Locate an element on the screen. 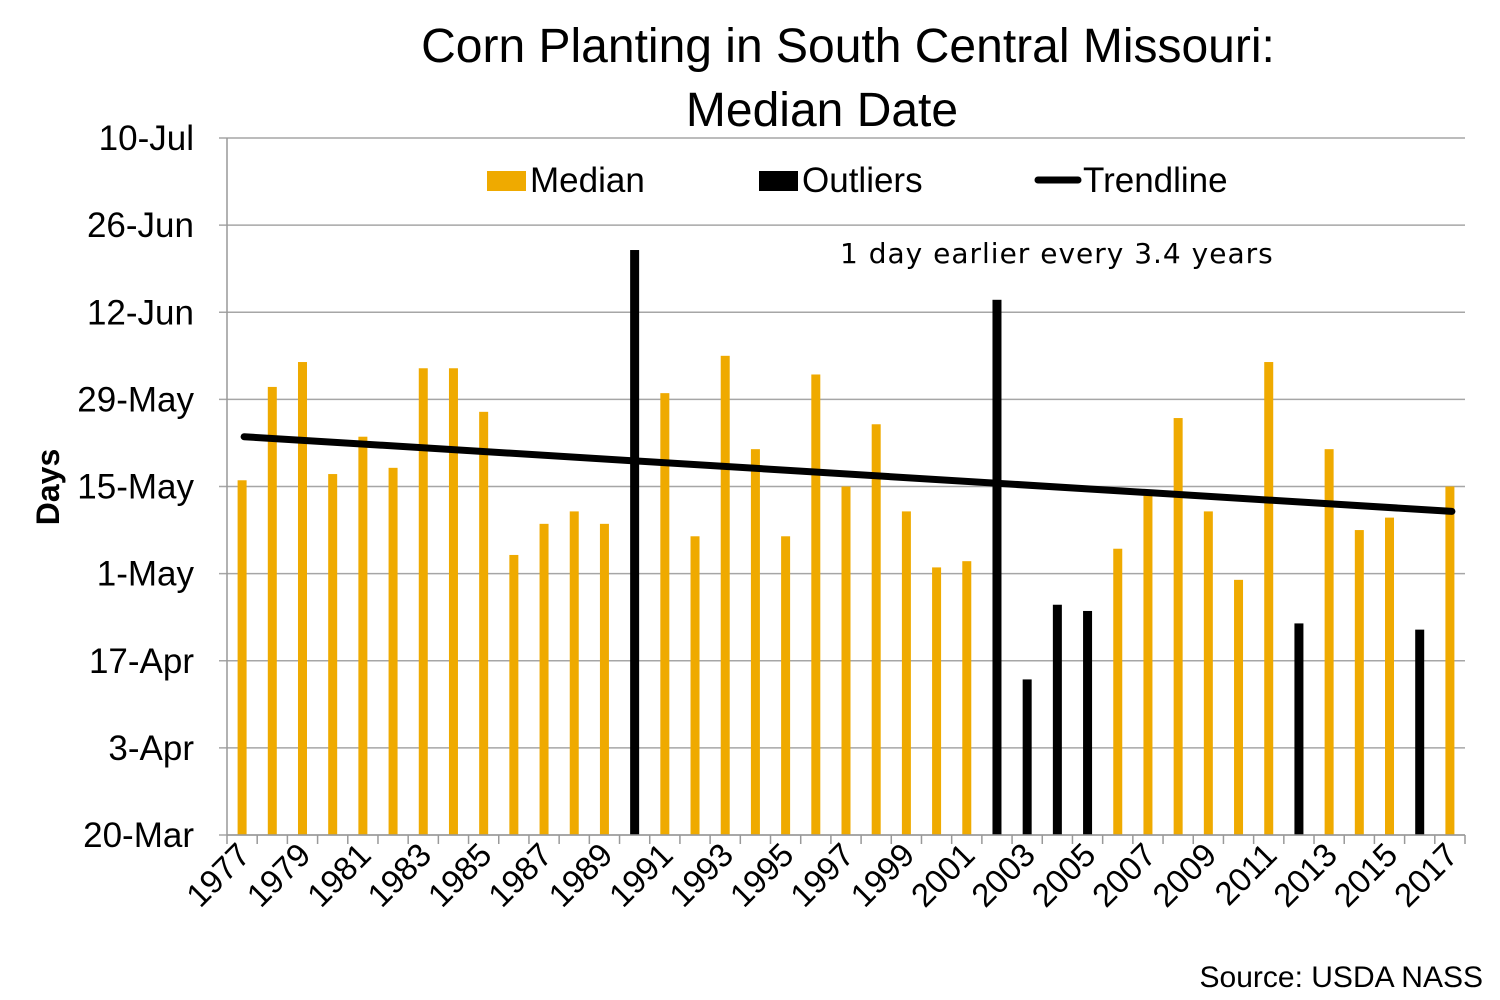  legend-swatch-median is located at coordinates (506, 181).